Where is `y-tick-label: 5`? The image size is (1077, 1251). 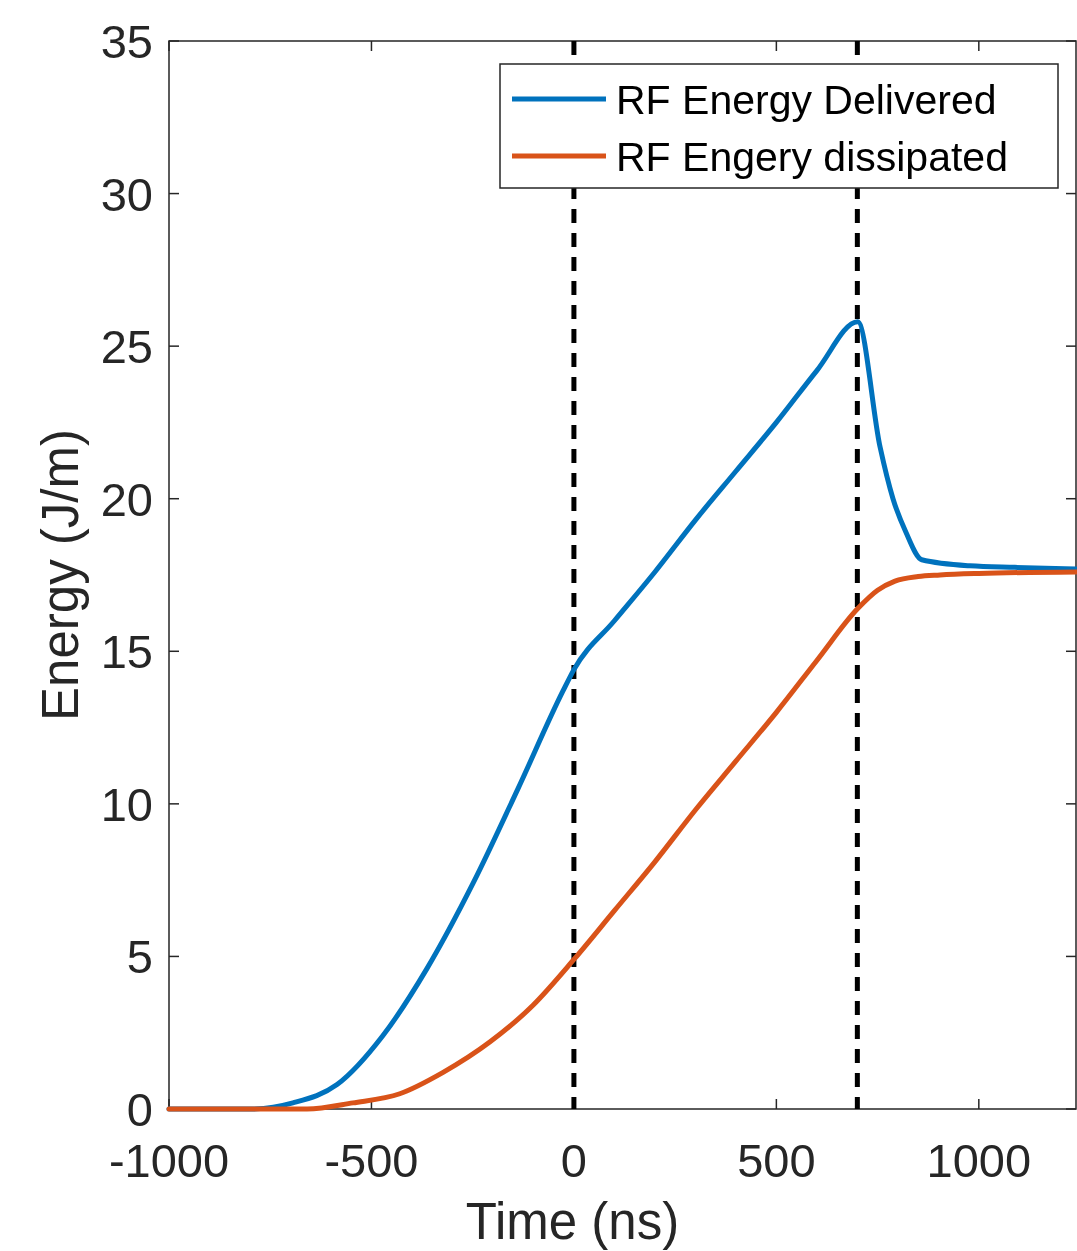
y-tick-label: 5 is located at coordinates (139, 957).